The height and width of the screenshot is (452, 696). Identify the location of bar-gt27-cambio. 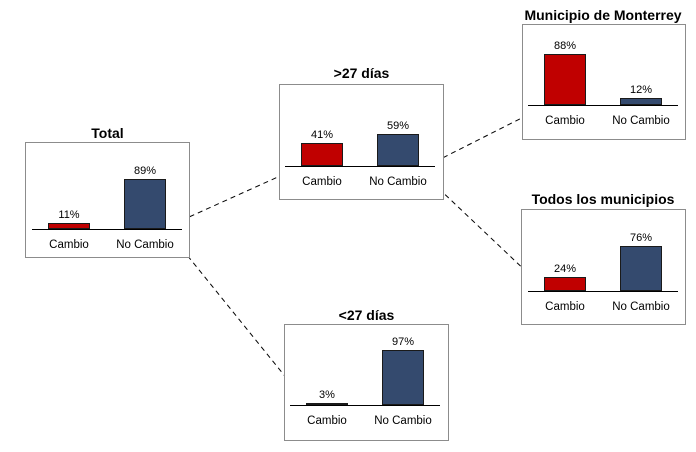
(322, 154).